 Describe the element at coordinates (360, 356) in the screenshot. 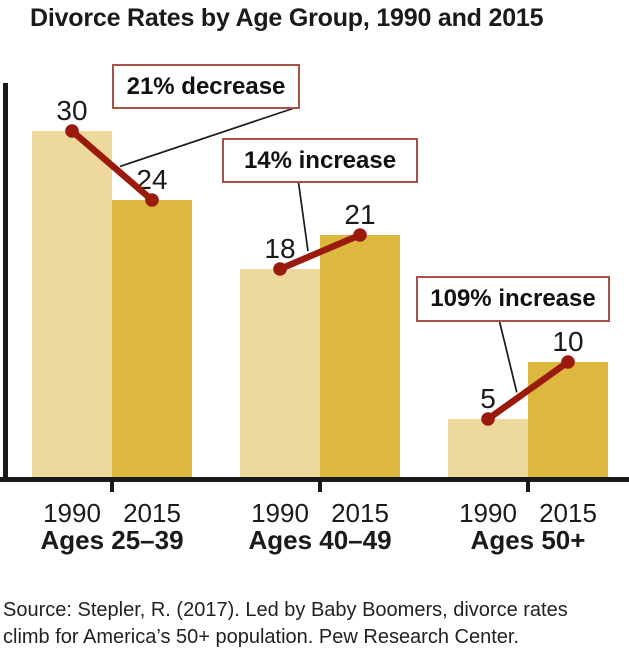

I see `bar-2015-Ages 40–49` at that location.